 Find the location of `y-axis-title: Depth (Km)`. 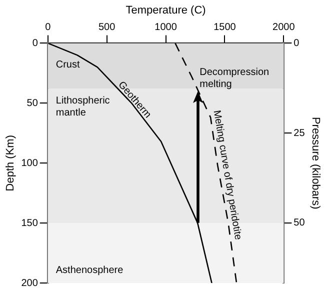

y-axis-title: Depth (Km) is located at coordinates (10, 163).